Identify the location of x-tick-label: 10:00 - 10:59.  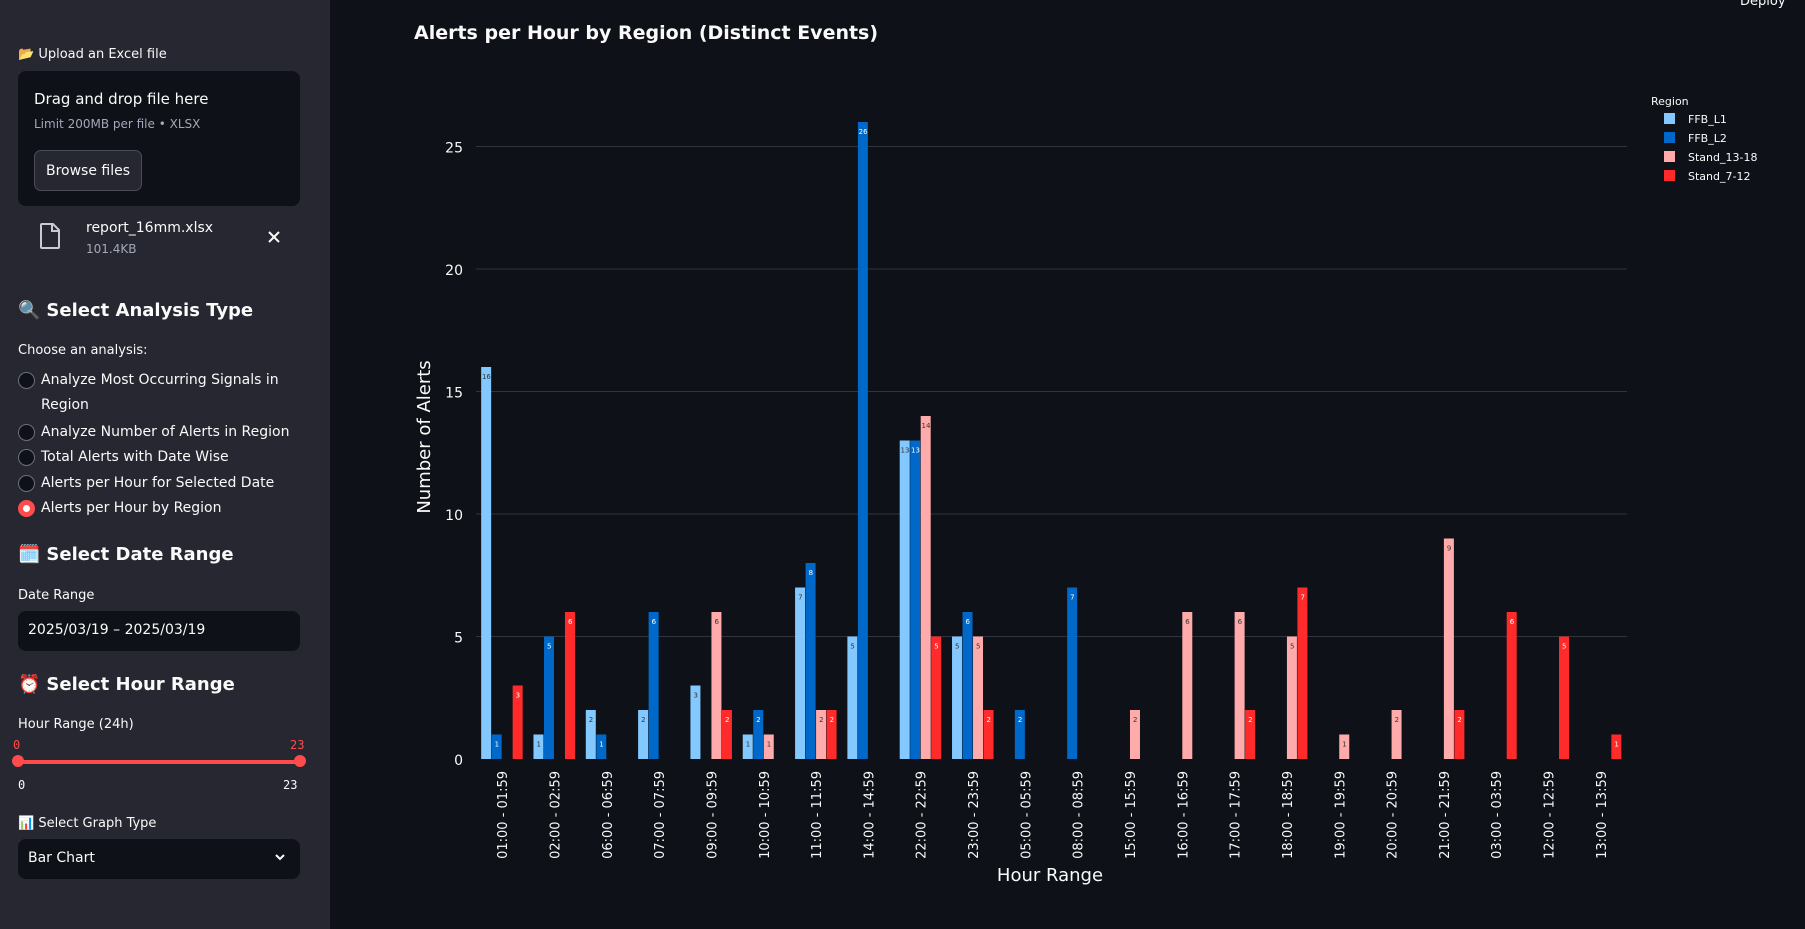
(765, 815).